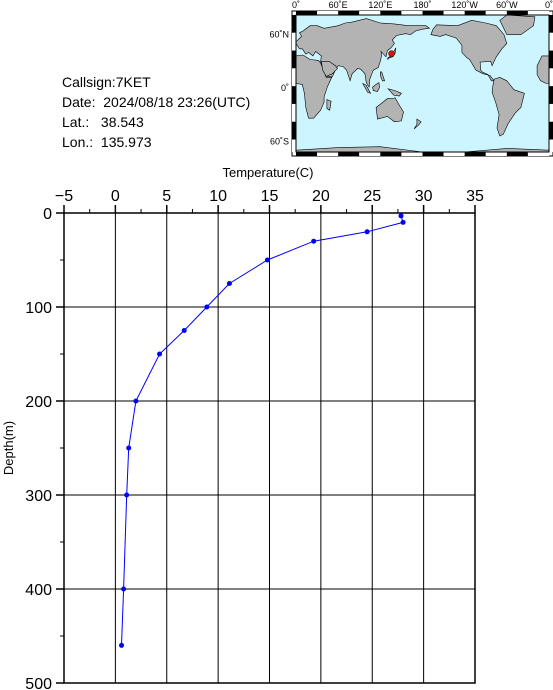 The height and width of the screenshot is (690, 553). I want to click on y-tick-label: 100, so click(38, 308).